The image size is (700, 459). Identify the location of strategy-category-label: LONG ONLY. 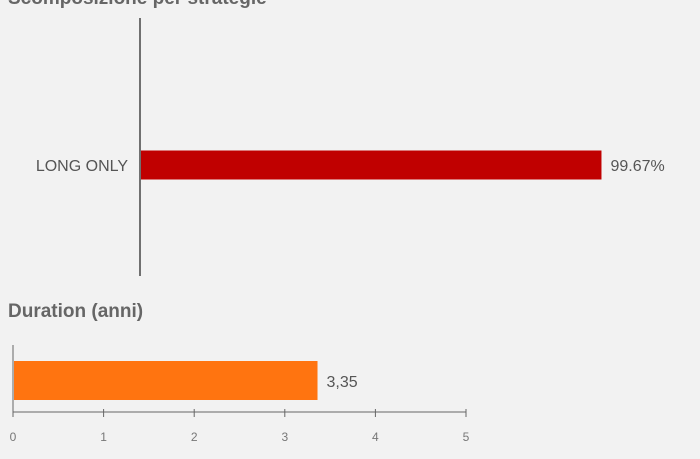
(82, 166).